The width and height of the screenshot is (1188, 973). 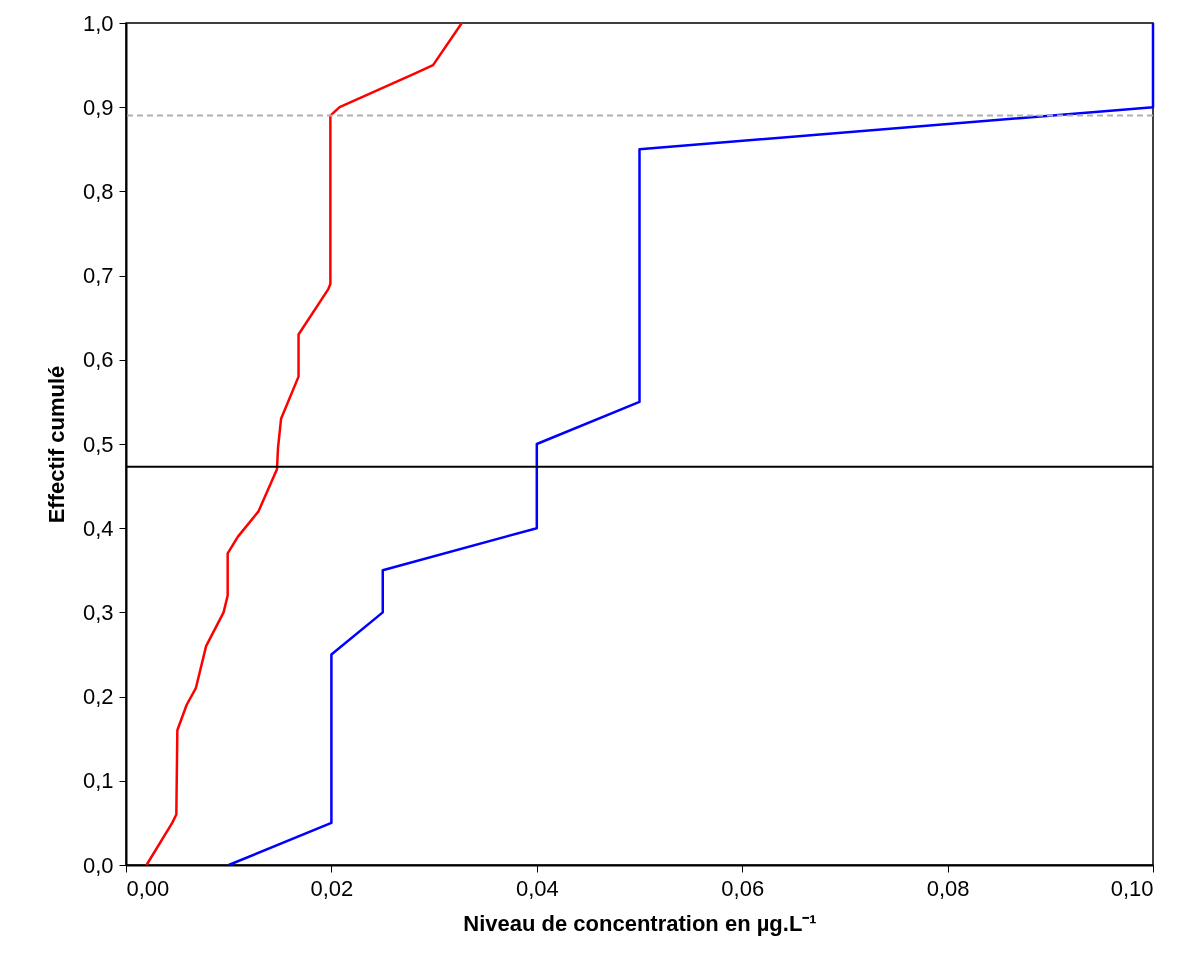 I want to click on y-tick-label: 0,1, so click(x=98, y=781).